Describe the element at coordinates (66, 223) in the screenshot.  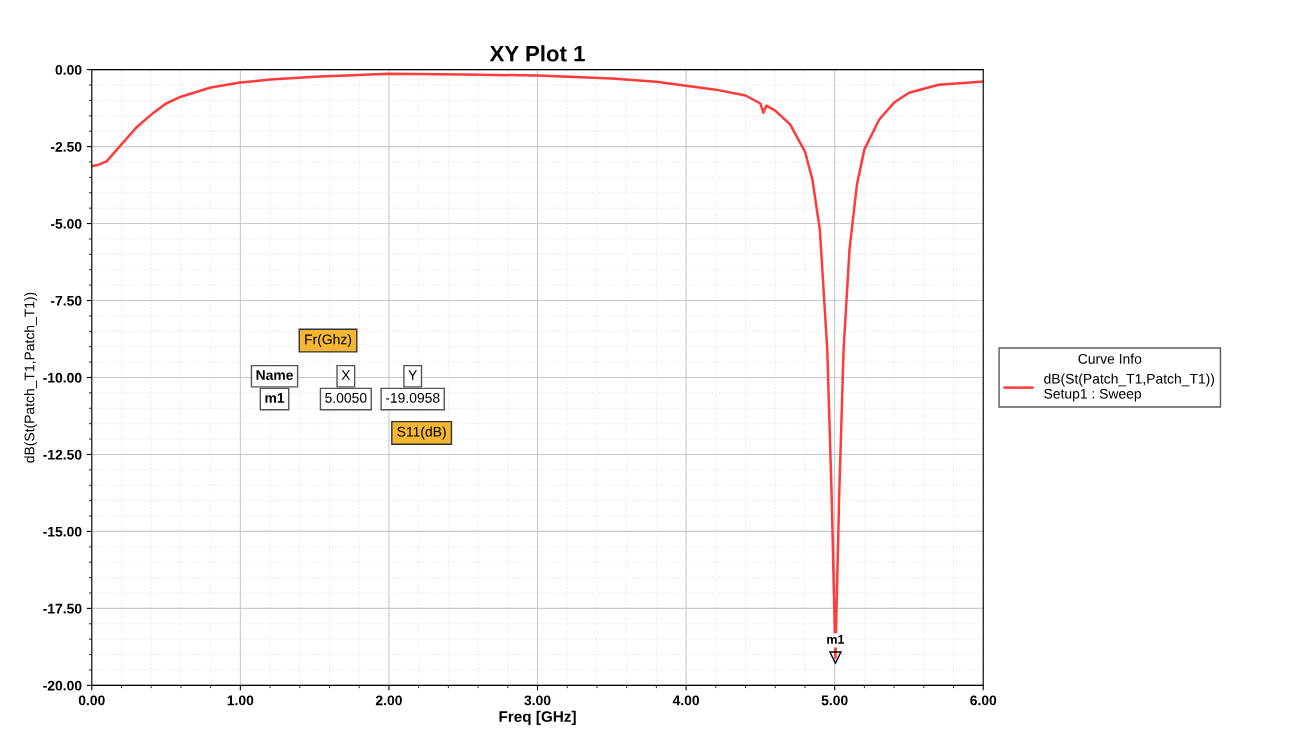
I see `y-tick-label: -5.00` at that location.